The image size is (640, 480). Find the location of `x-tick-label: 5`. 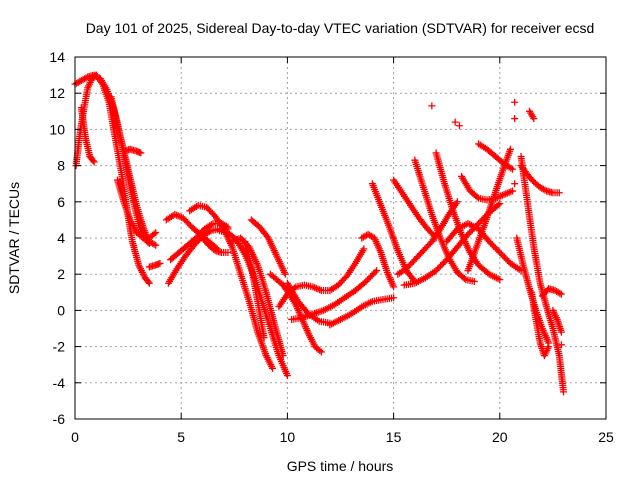

x-tick-label: 5 is located at coordinates (181, 437).